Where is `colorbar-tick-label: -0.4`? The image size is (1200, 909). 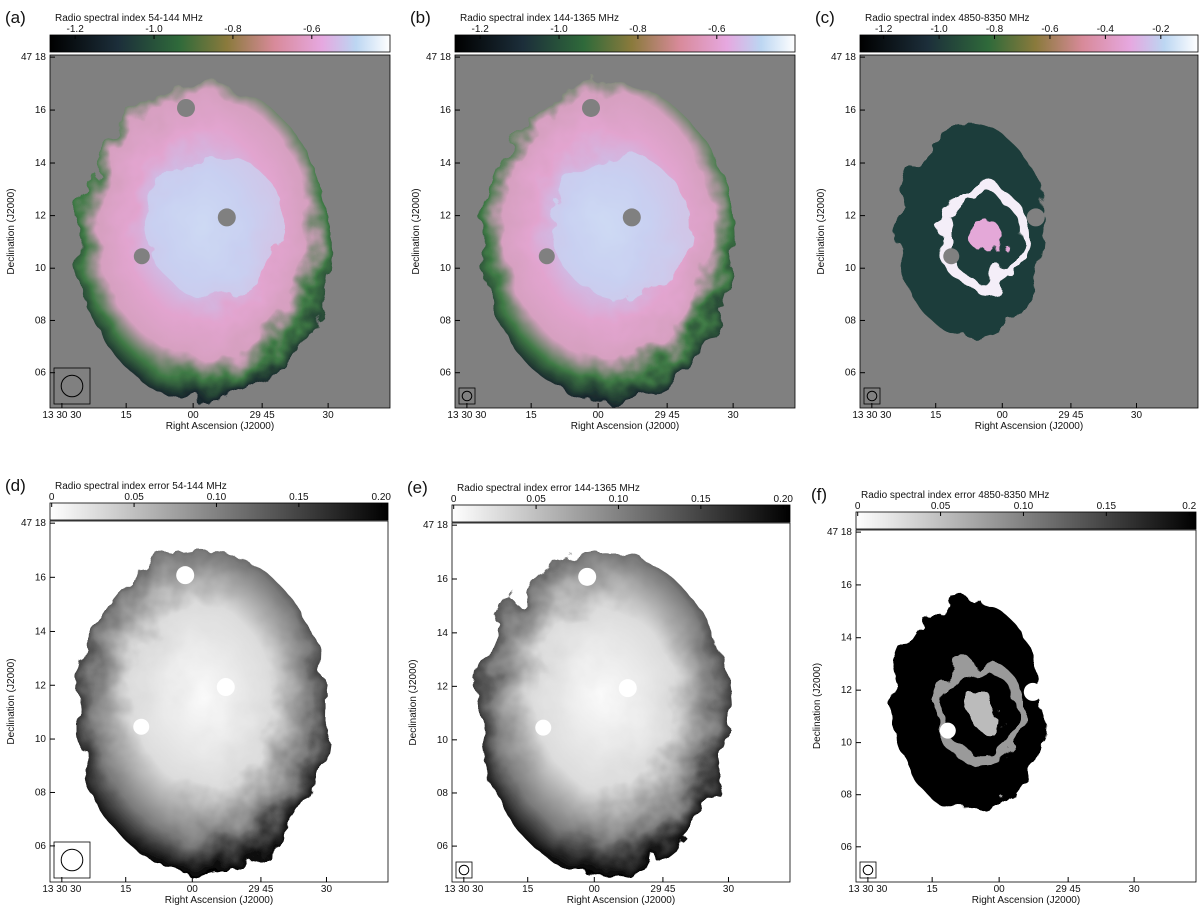 colorbar-tick-label: -0.4 is located at coordinates (1106, 29).